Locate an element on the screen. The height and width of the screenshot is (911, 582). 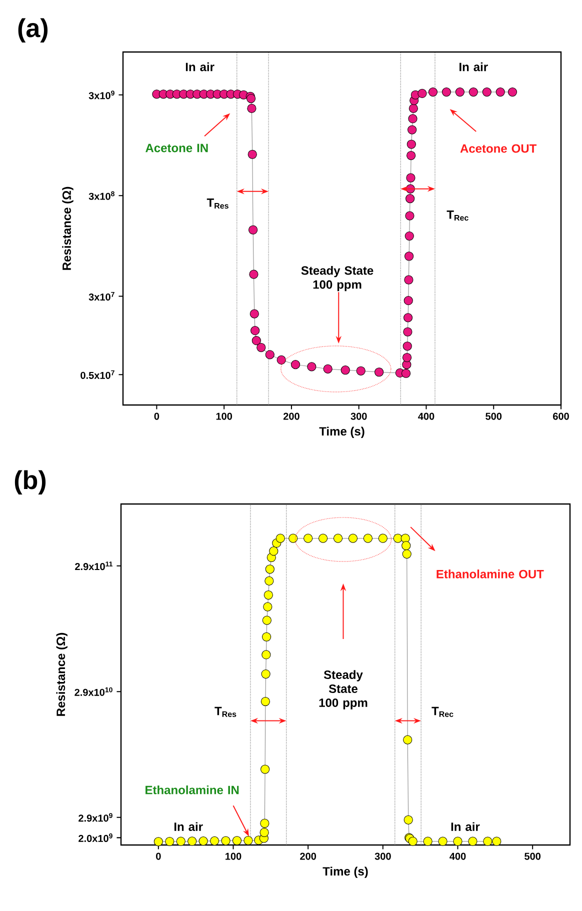
annotation: Acetone IN is located at coordinates (177, 148).